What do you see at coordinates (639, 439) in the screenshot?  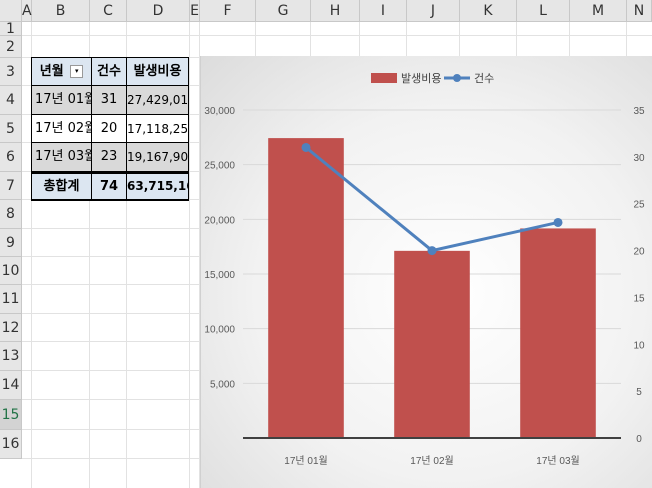 I see `y2-tick-label: 0` at bounding box center [639, 439].